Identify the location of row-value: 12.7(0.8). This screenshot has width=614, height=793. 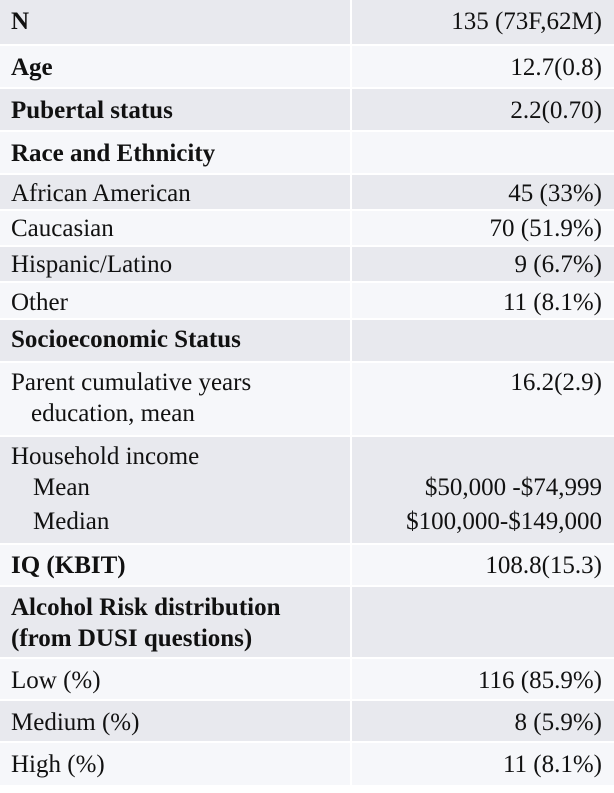
(482, 67).